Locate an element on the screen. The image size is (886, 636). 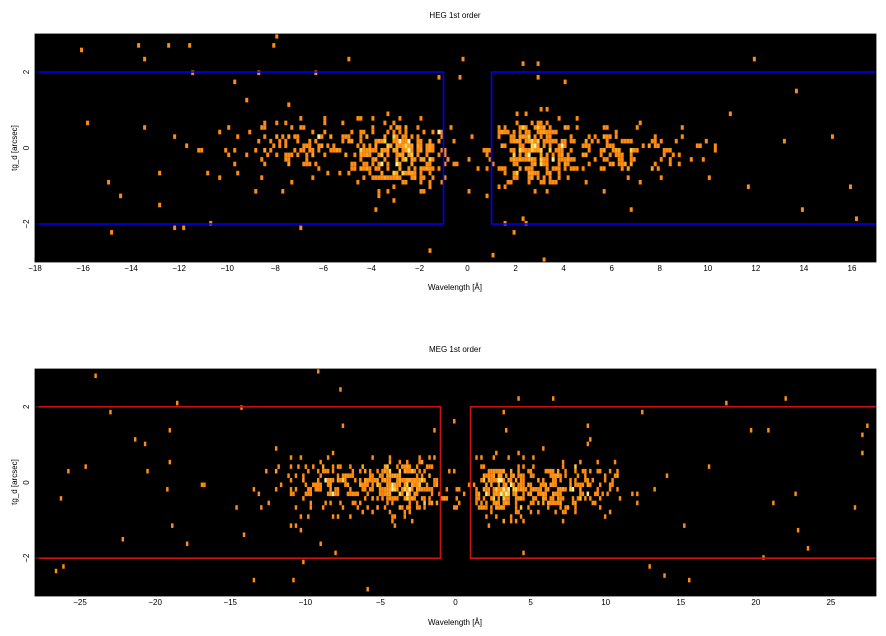
meg-xlabel: Wavelength [Å] is located at coordinates (455, 622).